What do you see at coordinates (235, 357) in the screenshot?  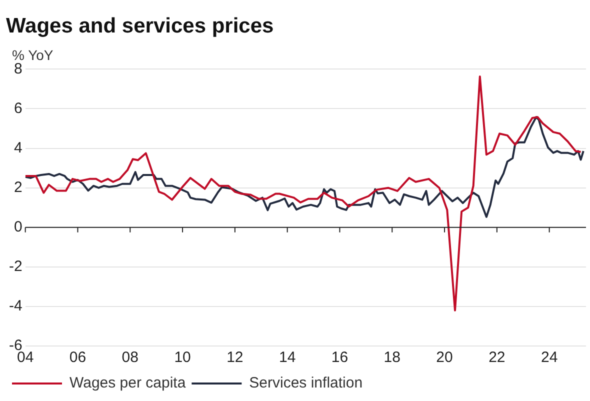 I see `x-tick-label: 12` at bounding box center [235, 357].